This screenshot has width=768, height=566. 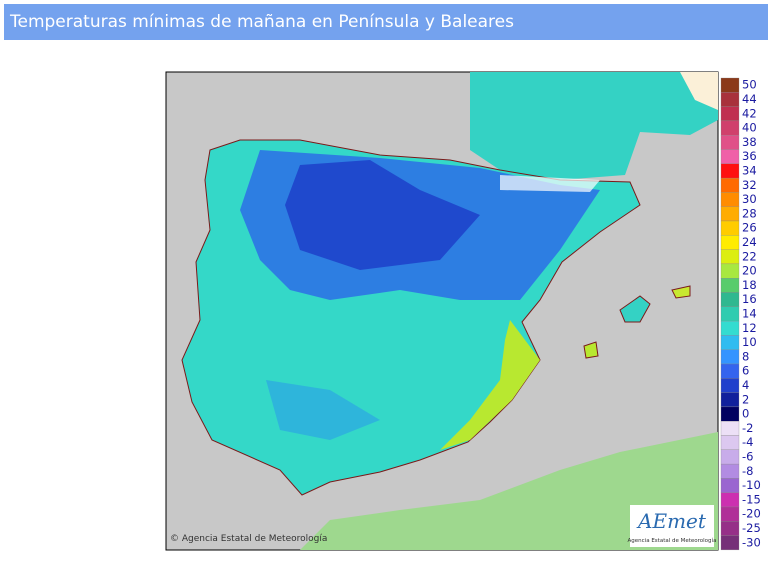 I want to click on legend-label: 36, so click(x=749, y=156).